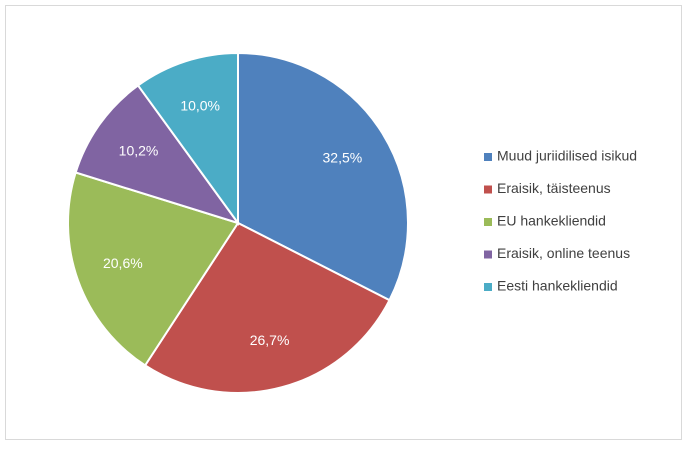 This screenshot has height=449, width=687. What do you see at coordinates (554, 188) in the screenshot?
I see `legend-entry: Eraisik, täisteenus` at bounding box center [554, 188].